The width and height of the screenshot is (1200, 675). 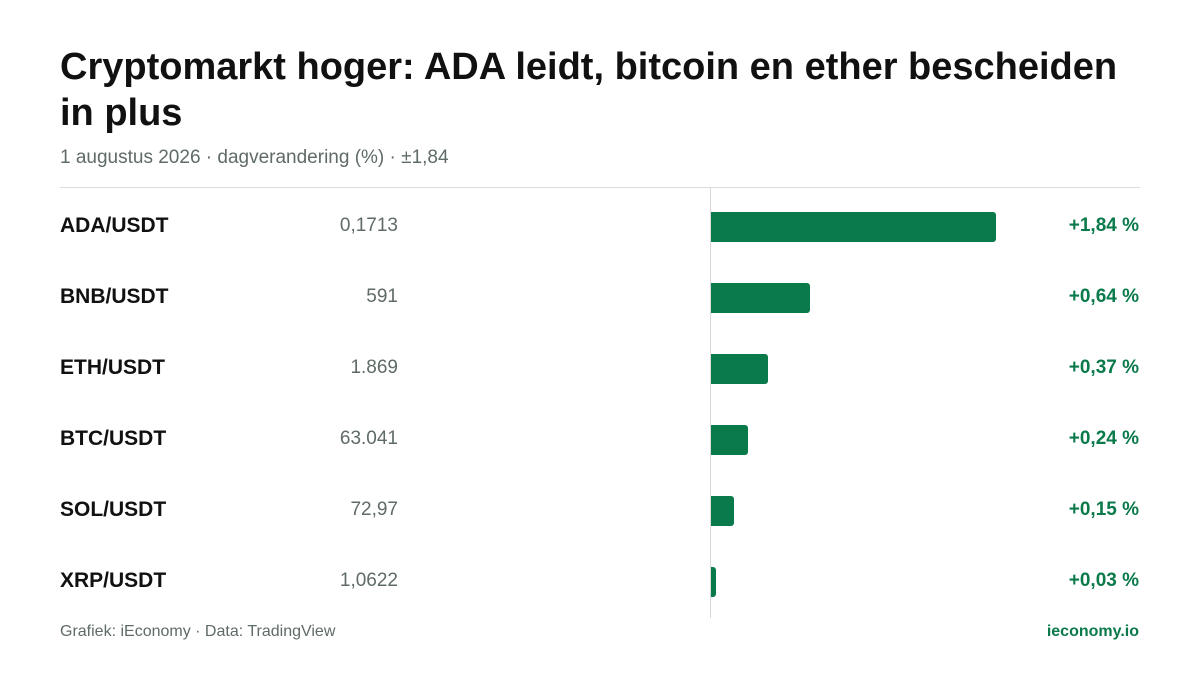 I want to click on header-divider, so click(x=600, y=187).